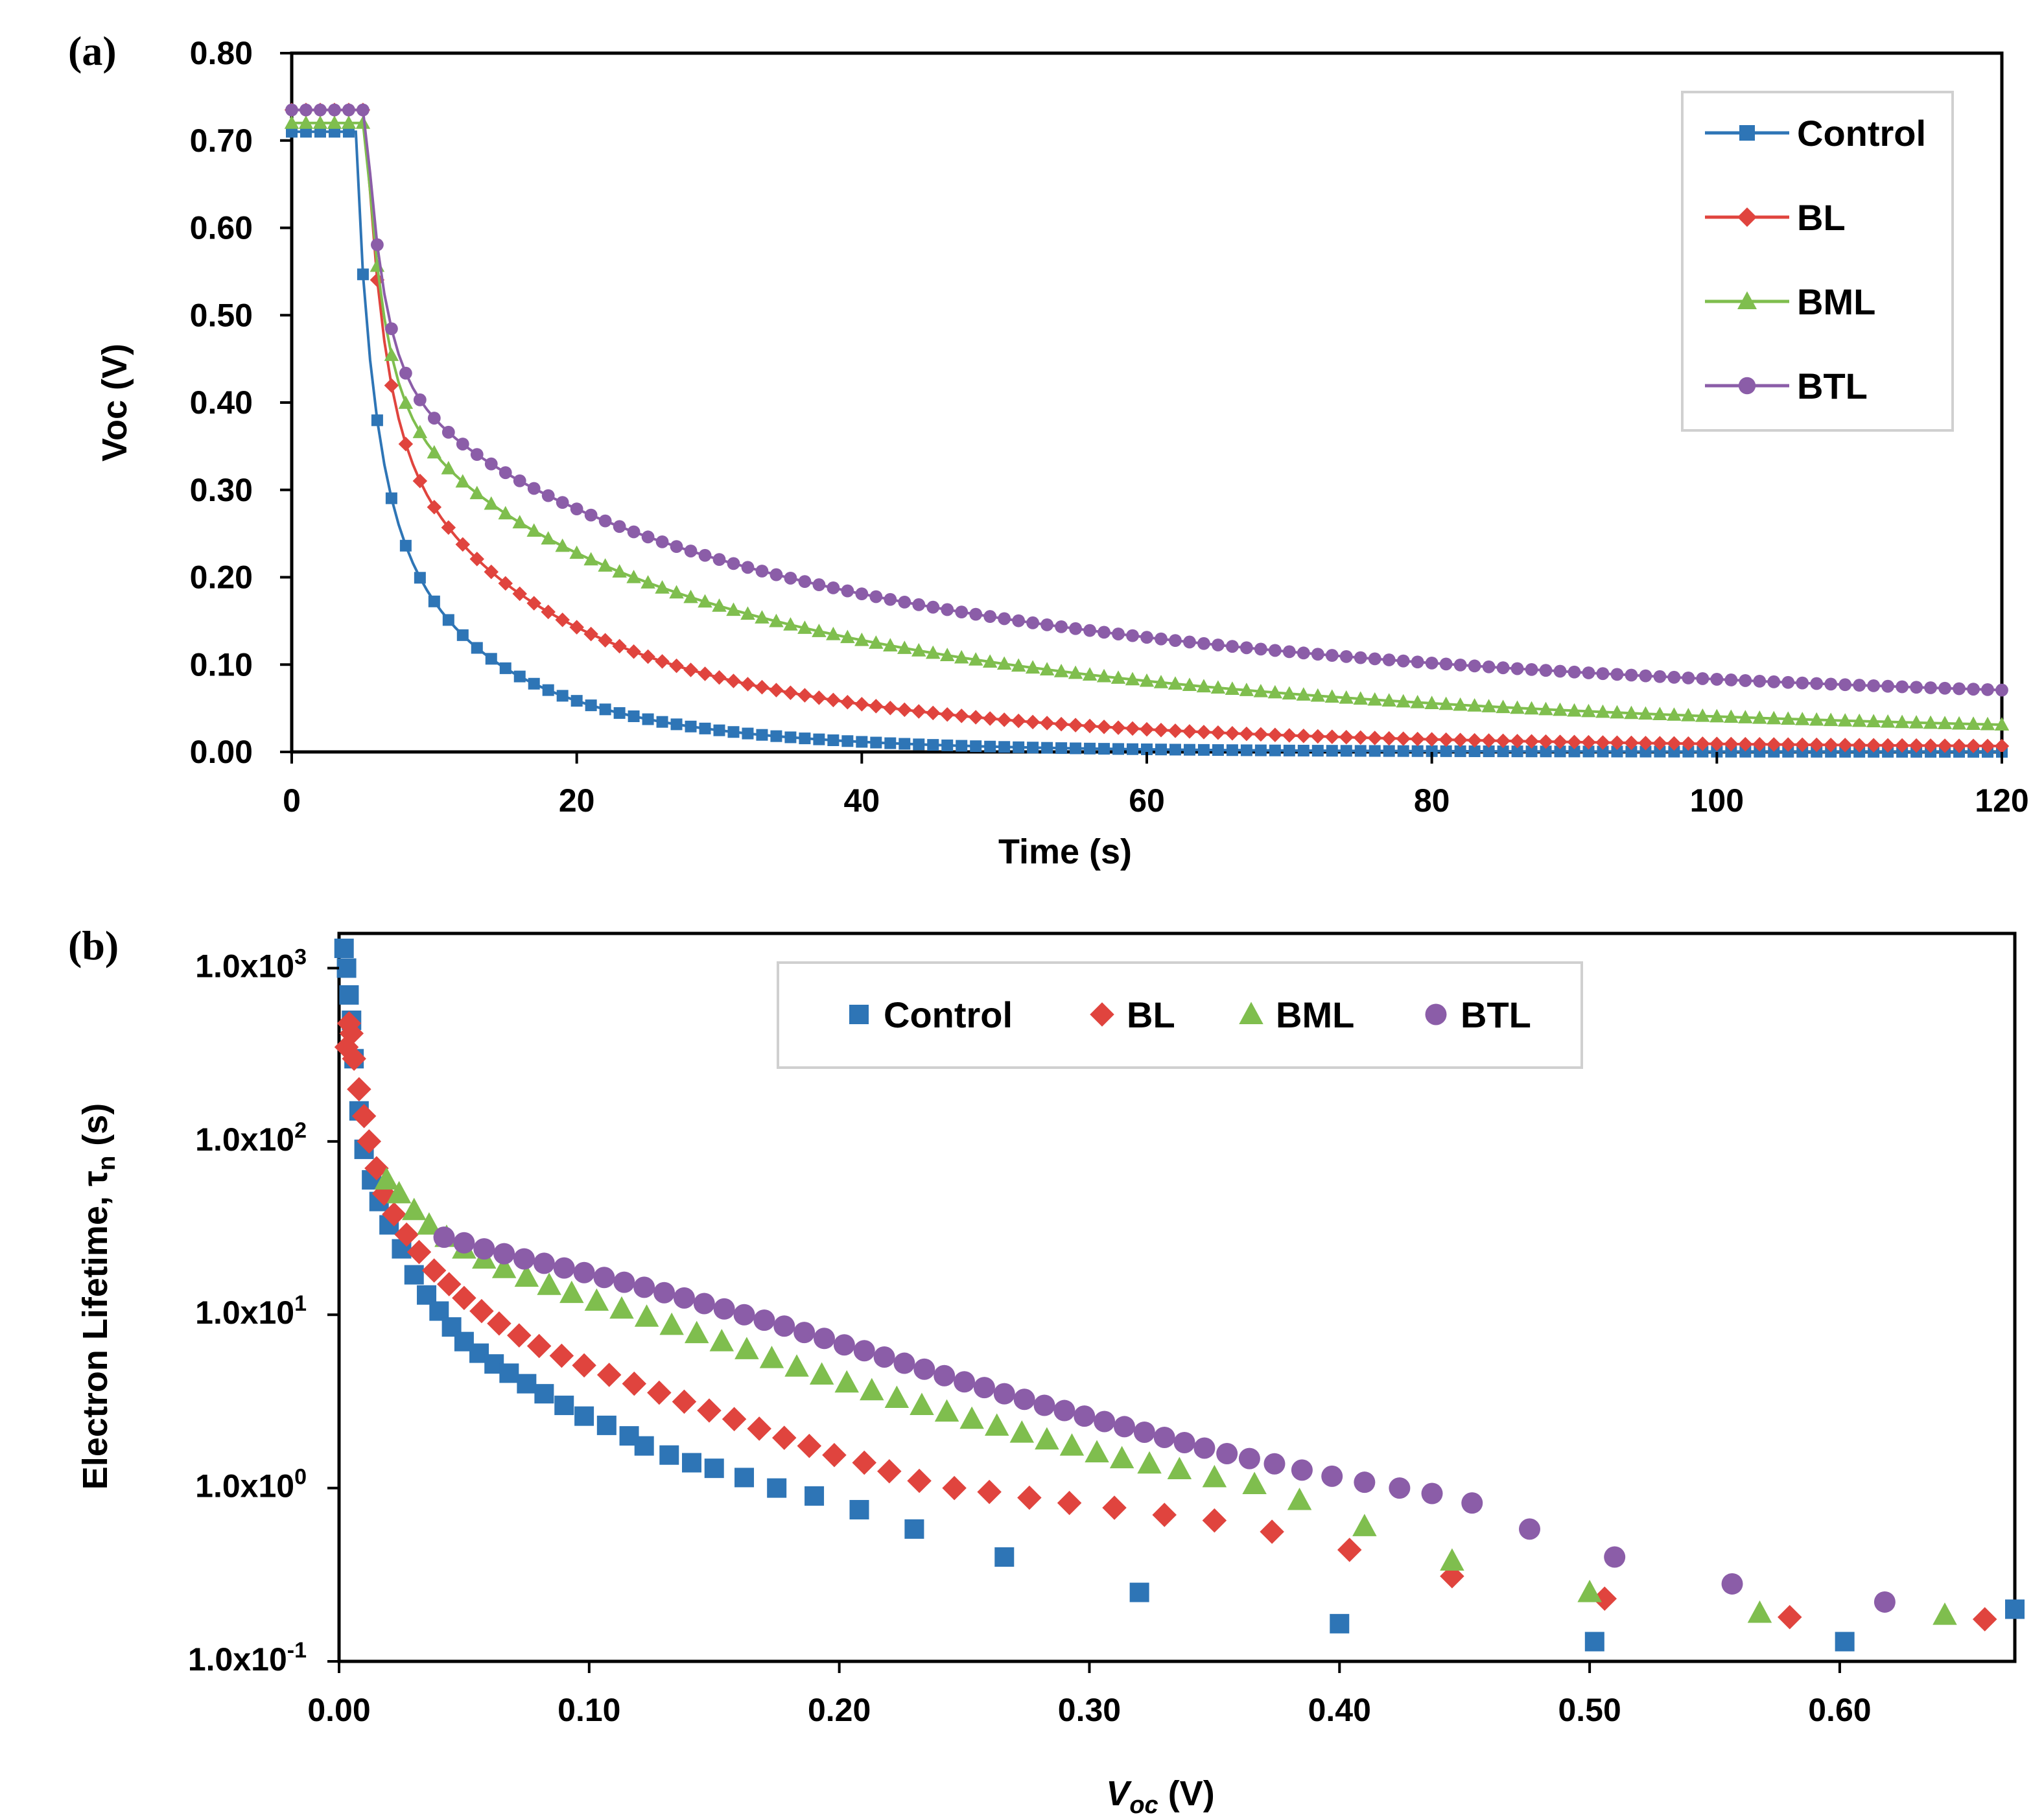 Image resolution: width=2044 pixels, height=1815 pixels. Describe the element at coordinates (1180, 1015) in the screenshot. I see `legend-b-box` at that location.